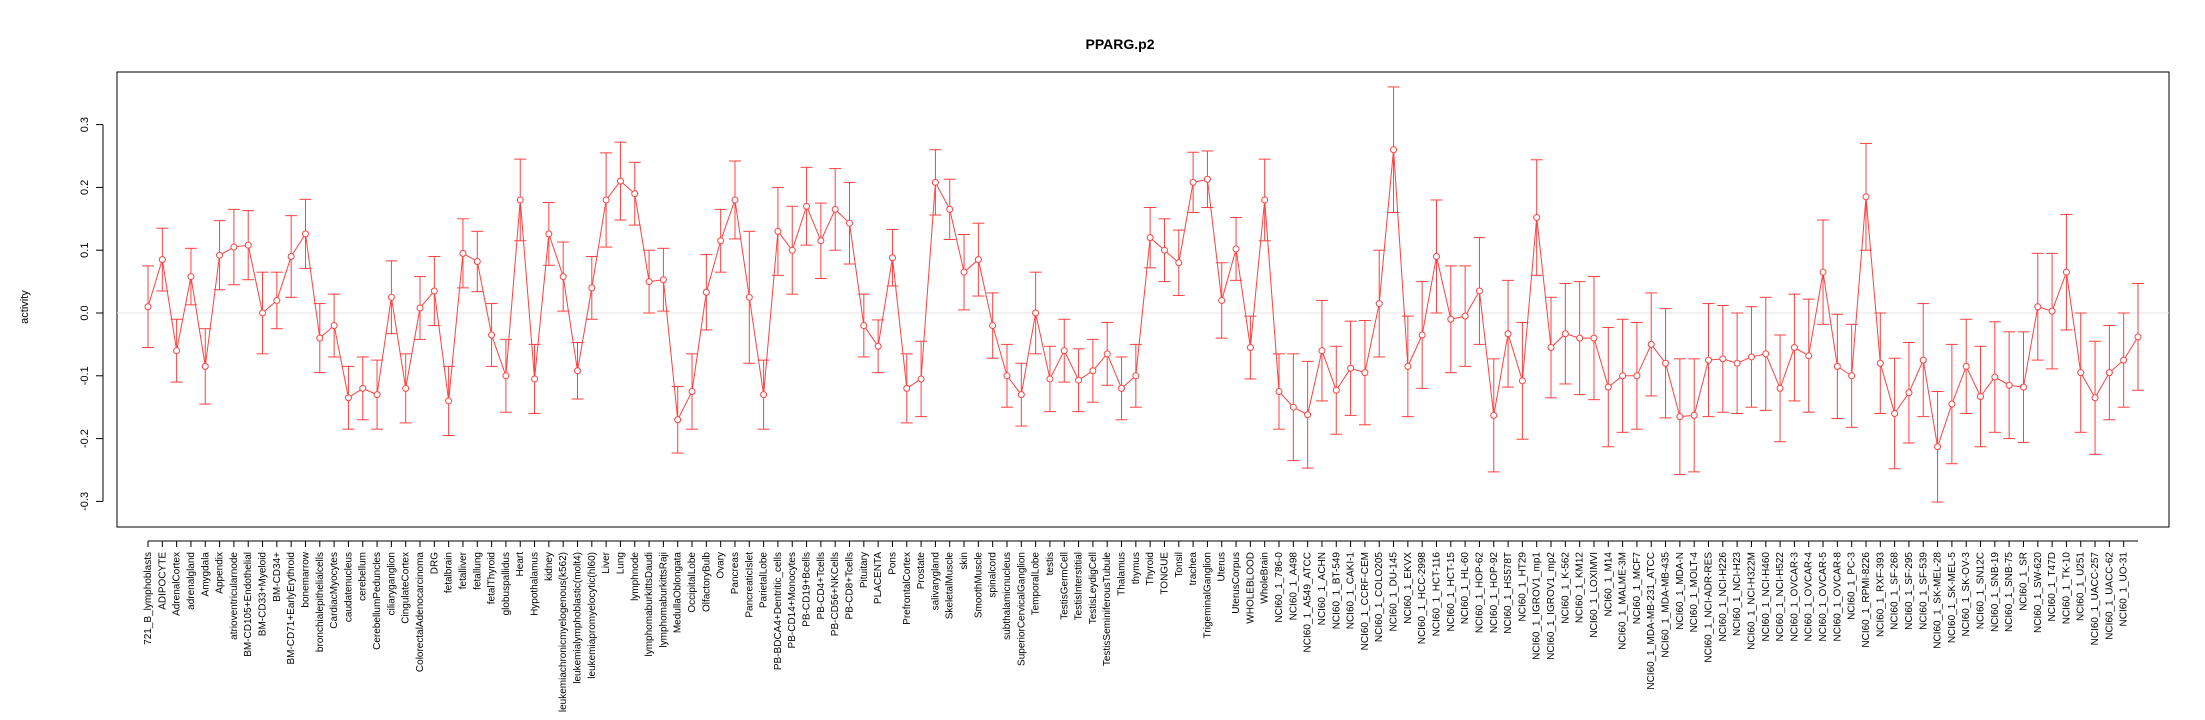  Describe the element at coordinates (320, 602) in the screenshot. I see `x-tick-label: bronchialepithelialcells` at that location.